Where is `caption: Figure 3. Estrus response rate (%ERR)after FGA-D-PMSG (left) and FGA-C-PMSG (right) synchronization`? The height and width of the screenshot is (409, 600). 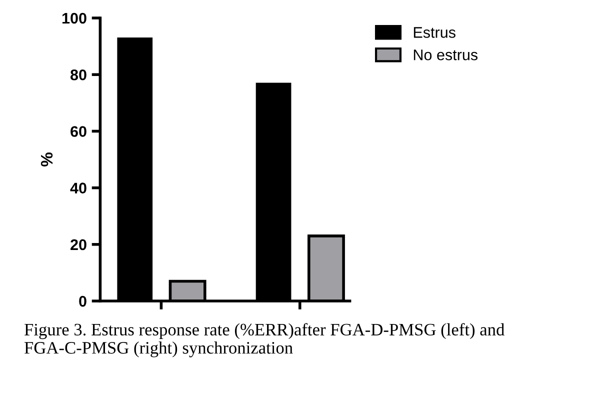
caption: Figure 3. Estrus response rate (%ERR)after FGA-D-PMSG (left) and FGA-C-PMSG (right) synchronization is located at coordinates (264, 340).